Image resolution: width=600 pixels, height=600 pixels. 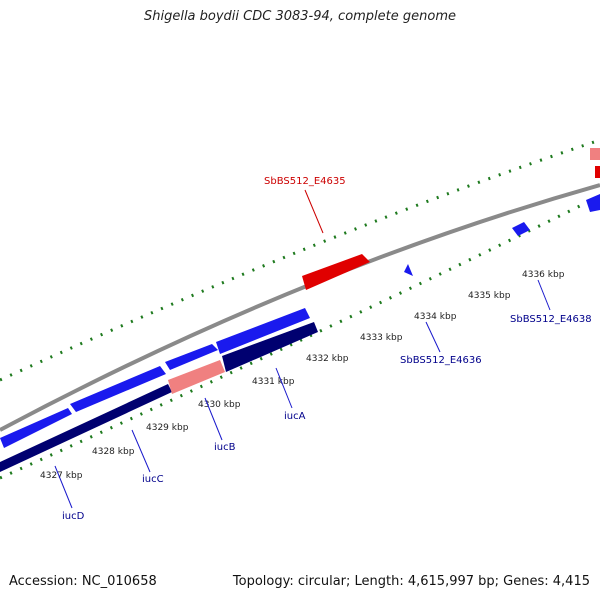 I want to click on gene-label-iucB: iucB, so click(x=225, y=447).